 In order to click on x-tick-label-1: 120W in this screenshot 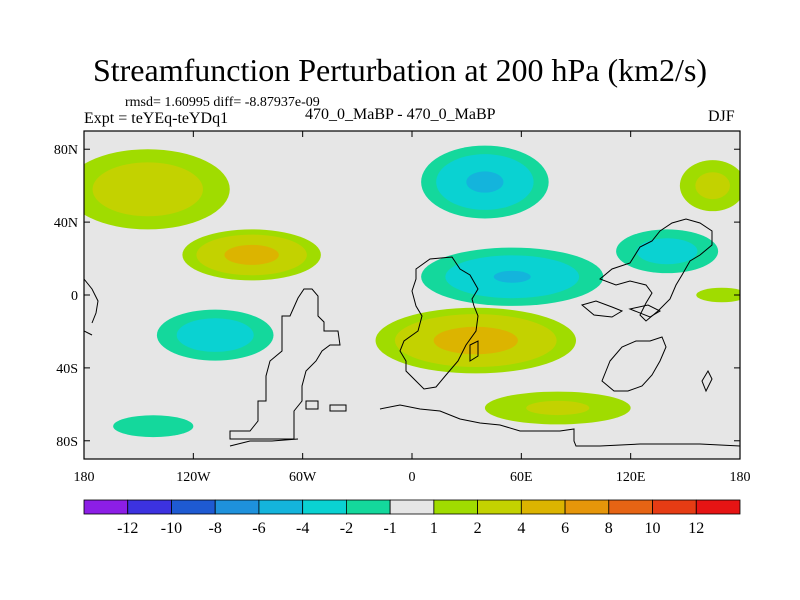, I will do `click(193, 477)`.